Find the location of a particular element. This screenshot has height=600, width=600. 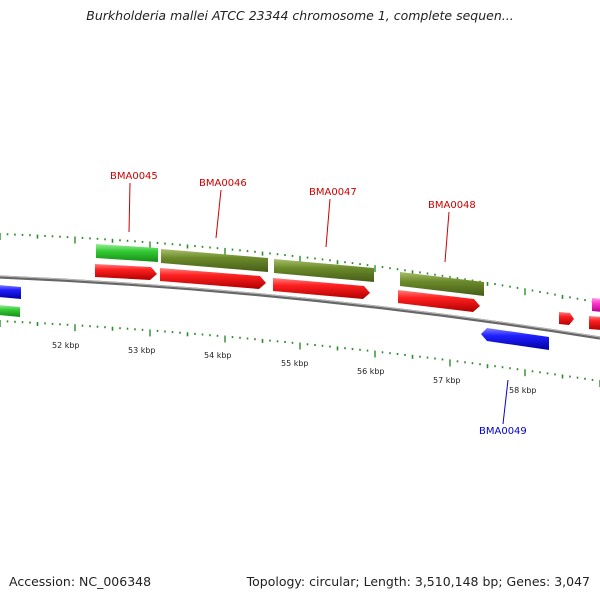

gene-label-bma0047: BMA0047 is located at coordinates (333, 192).